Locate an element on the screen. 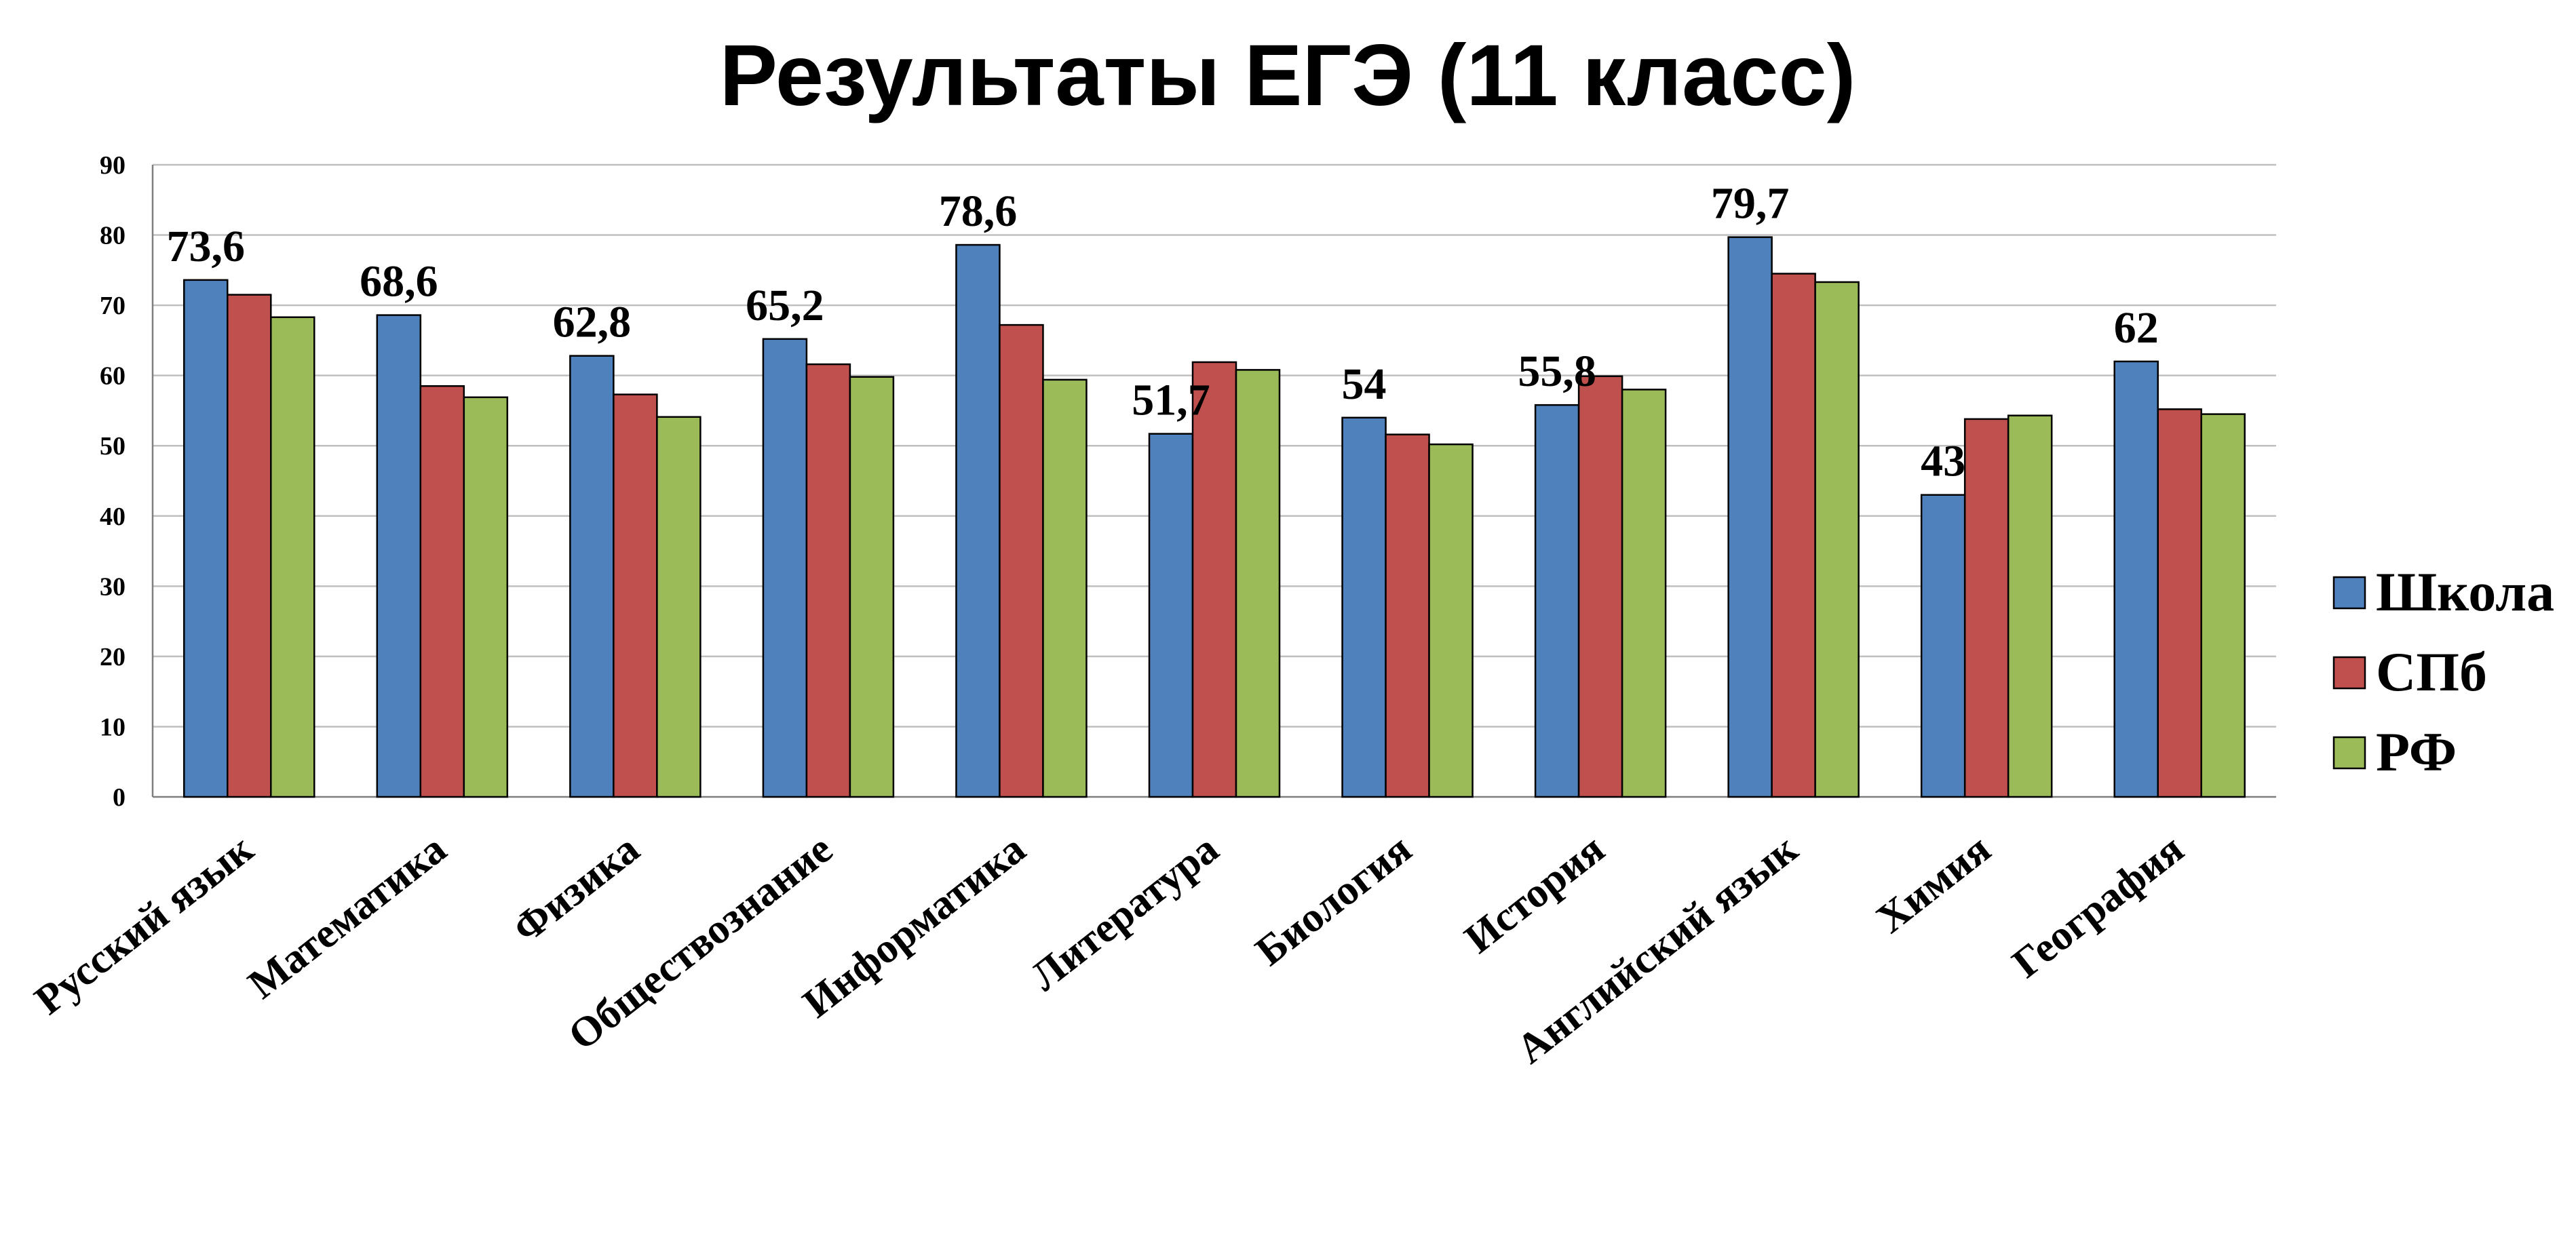 The height and width of the screenshot is (1235, 2576). x-tick-label: Физика is located at coordinates (576, 888).